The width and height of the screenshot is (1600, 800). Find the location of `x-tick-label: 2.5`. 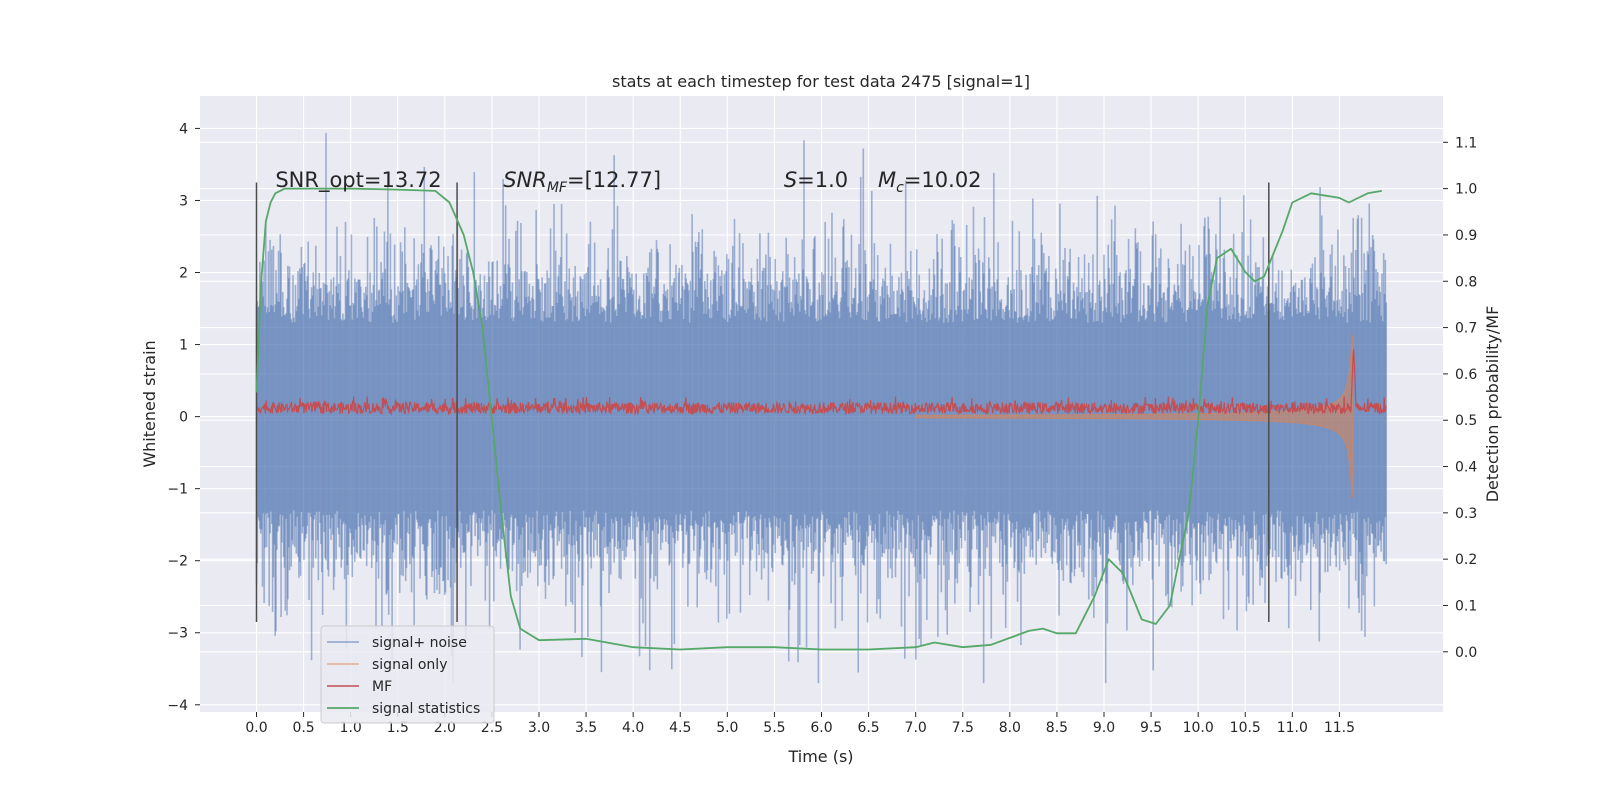

x-tick-label: 2.5 is located at coordinates (492, 728).